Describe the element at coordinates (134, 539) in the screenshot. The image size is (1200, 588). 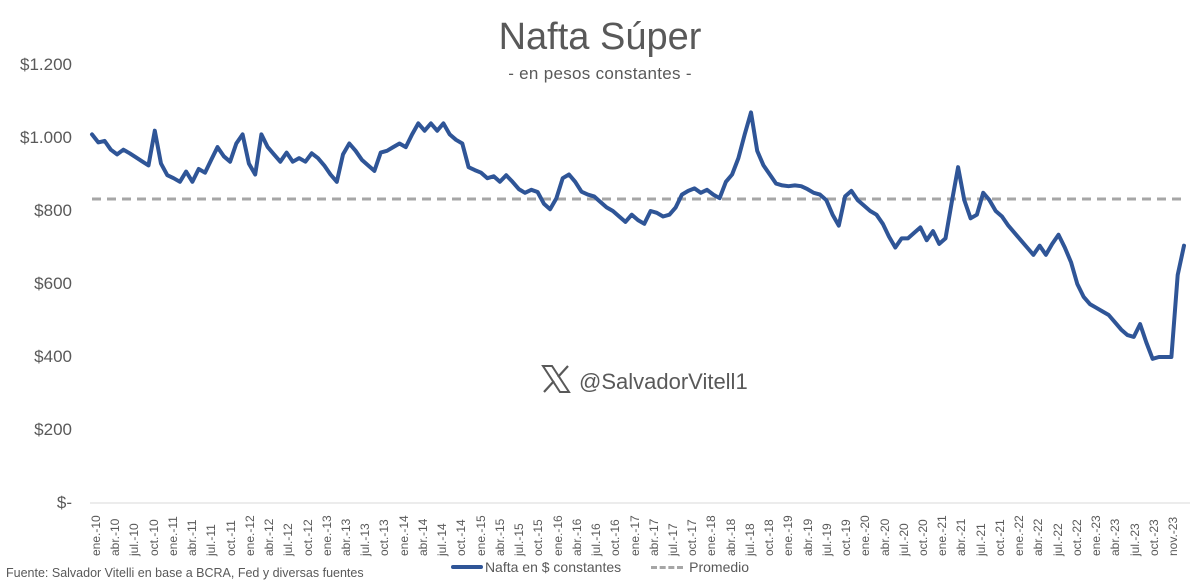
I see `x-tick-label: jul.-10` at that location.